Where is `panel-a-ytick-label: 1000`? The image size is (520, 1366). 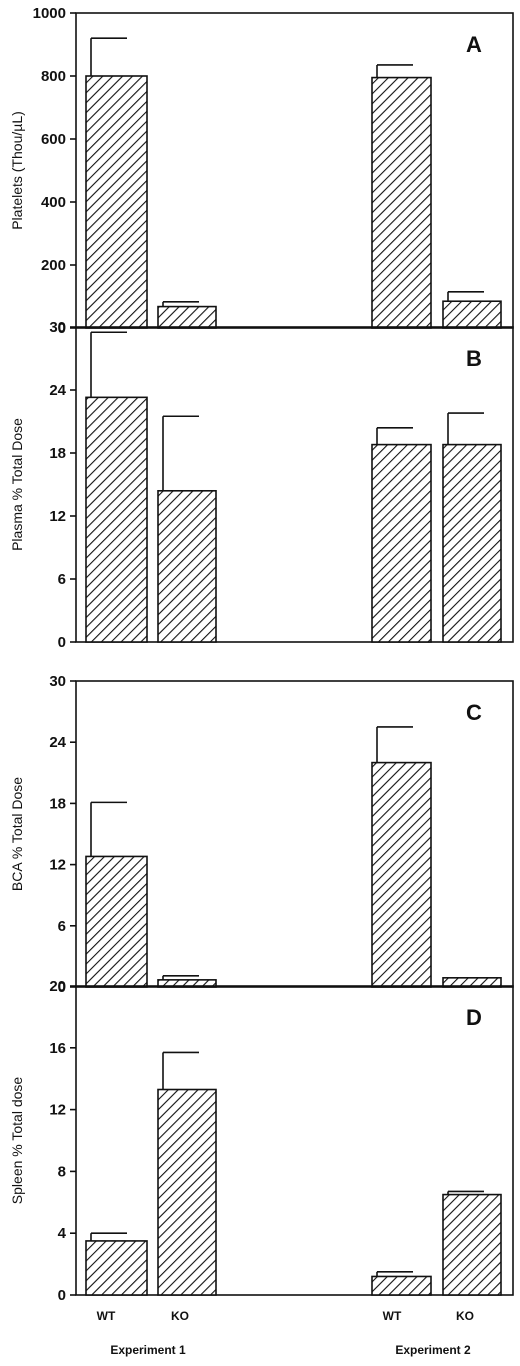 panel-a-ytick-label: 1000 is located at coordinates (49, 13).